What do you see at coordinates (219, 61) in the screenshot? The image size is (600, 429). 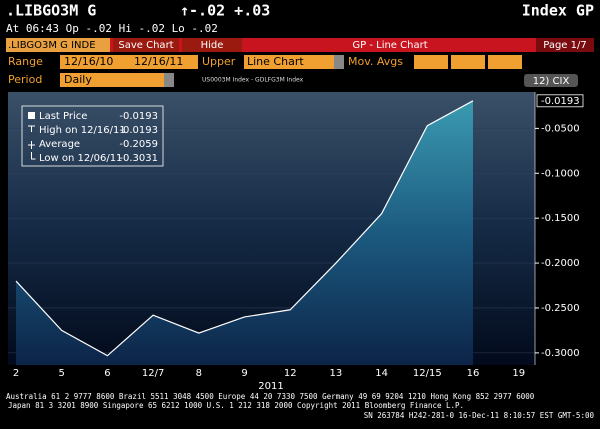 I see `upper-label: Upper` at bounding box center [219, 61].